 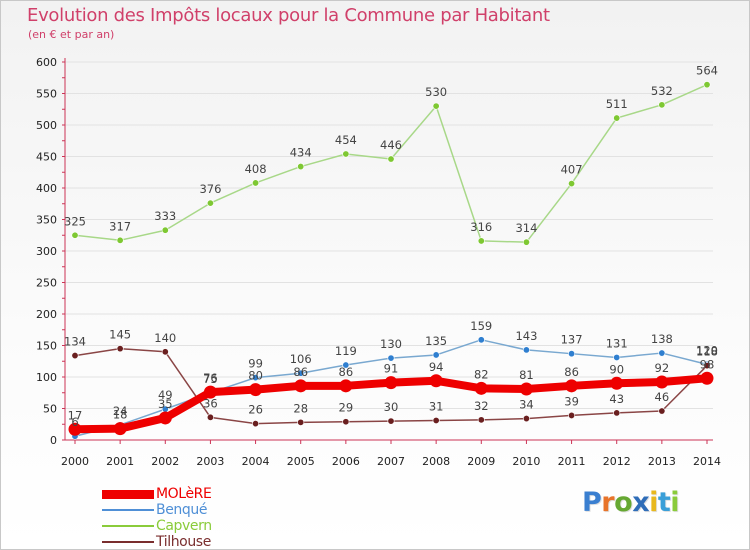 I want to click on legend-item: Benqué, so click(x=154, y=510).